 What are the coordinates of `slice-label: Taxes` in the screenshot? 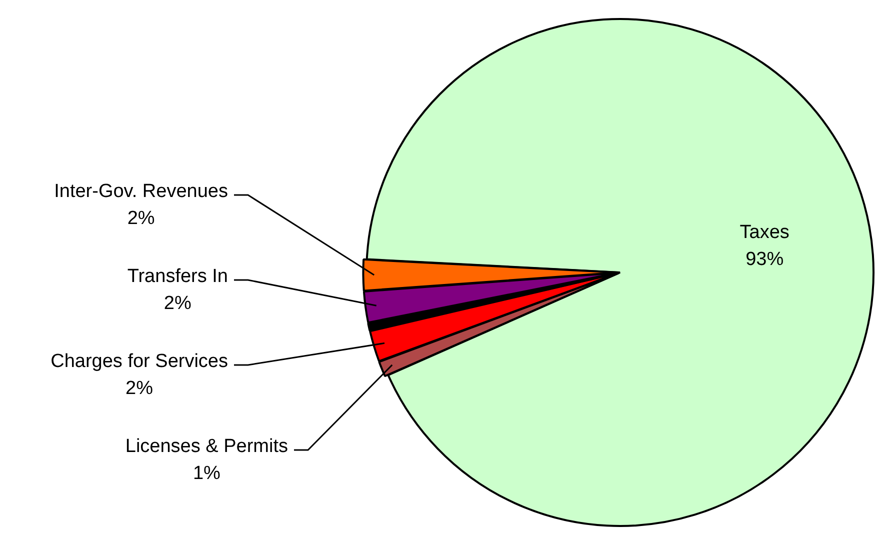 It's located at (765, 233).